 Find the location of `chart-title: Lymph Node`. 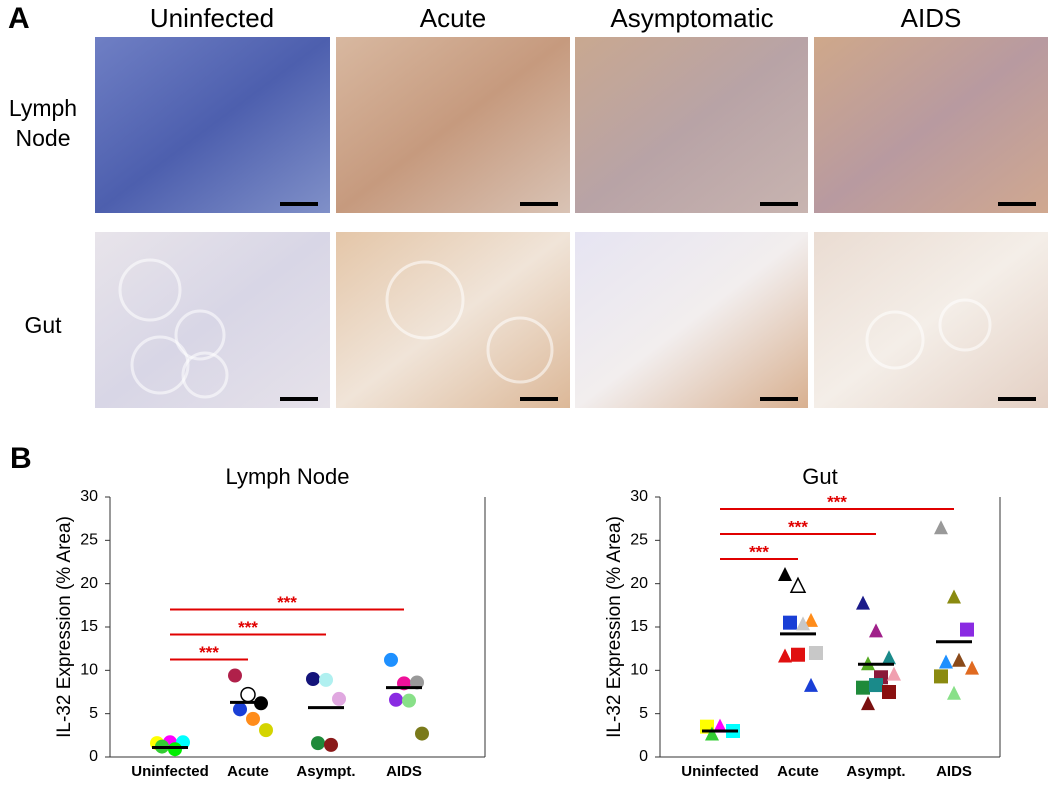

chart-title: Lymph Node is located at coordinates (288, 476).